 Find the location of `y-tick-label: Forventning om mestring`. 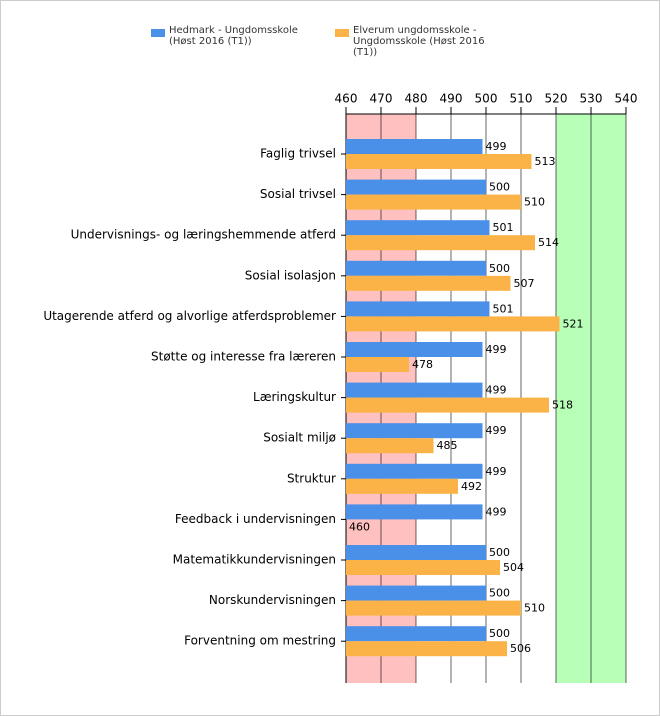

y-tick-label: Forventning om mestring is located at coordinates (260, 641).